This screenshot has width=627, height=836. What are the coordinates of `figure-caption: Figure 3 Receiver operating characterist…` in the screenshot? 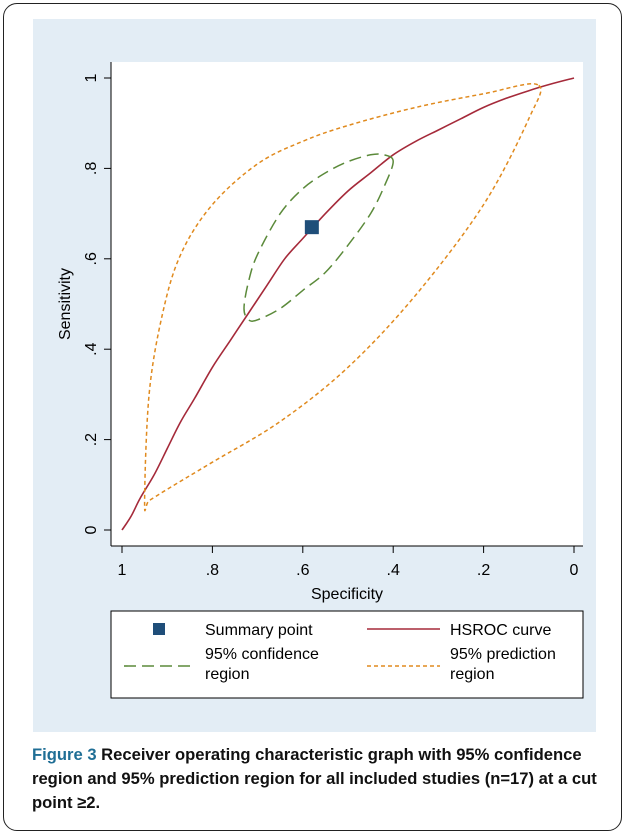 It's located at (319, 779).